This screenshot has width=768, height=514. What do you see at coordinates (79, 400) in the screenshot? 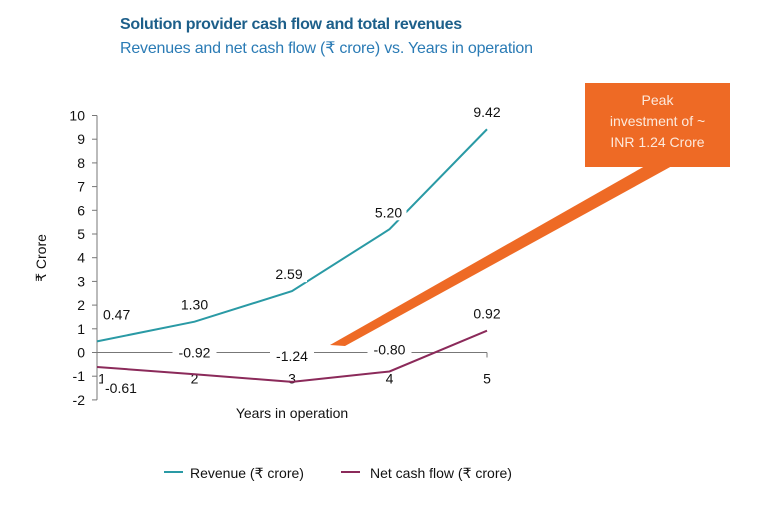
I see `y-tick-label: -2` at bounding box center [79, 400].